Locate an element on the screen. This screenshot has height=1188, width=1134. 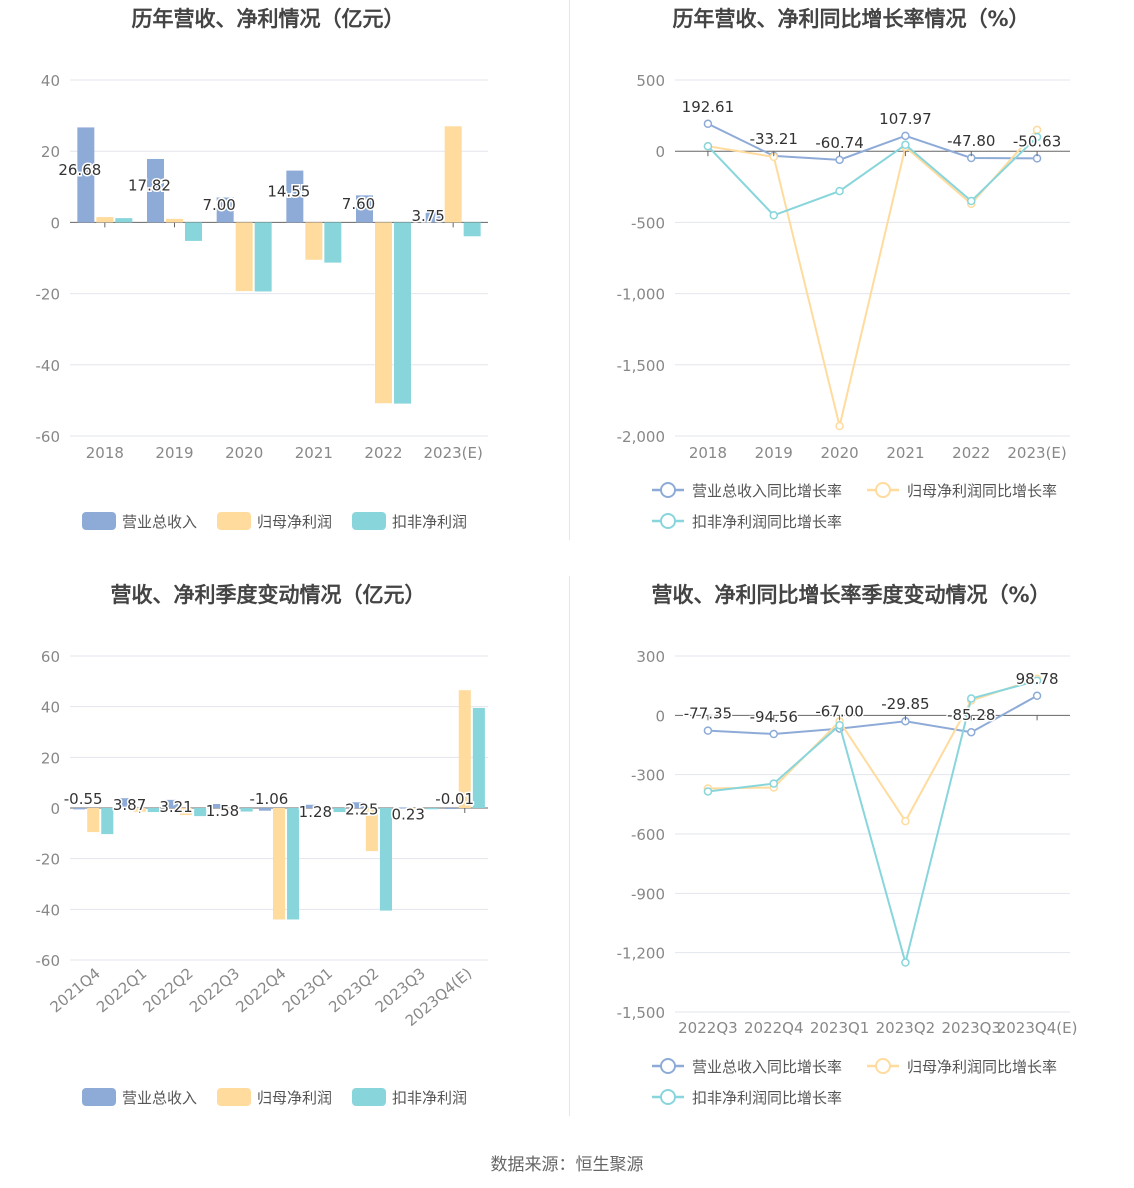
legend-label: 扣非净利润 is located at coordinates (429, 1098).